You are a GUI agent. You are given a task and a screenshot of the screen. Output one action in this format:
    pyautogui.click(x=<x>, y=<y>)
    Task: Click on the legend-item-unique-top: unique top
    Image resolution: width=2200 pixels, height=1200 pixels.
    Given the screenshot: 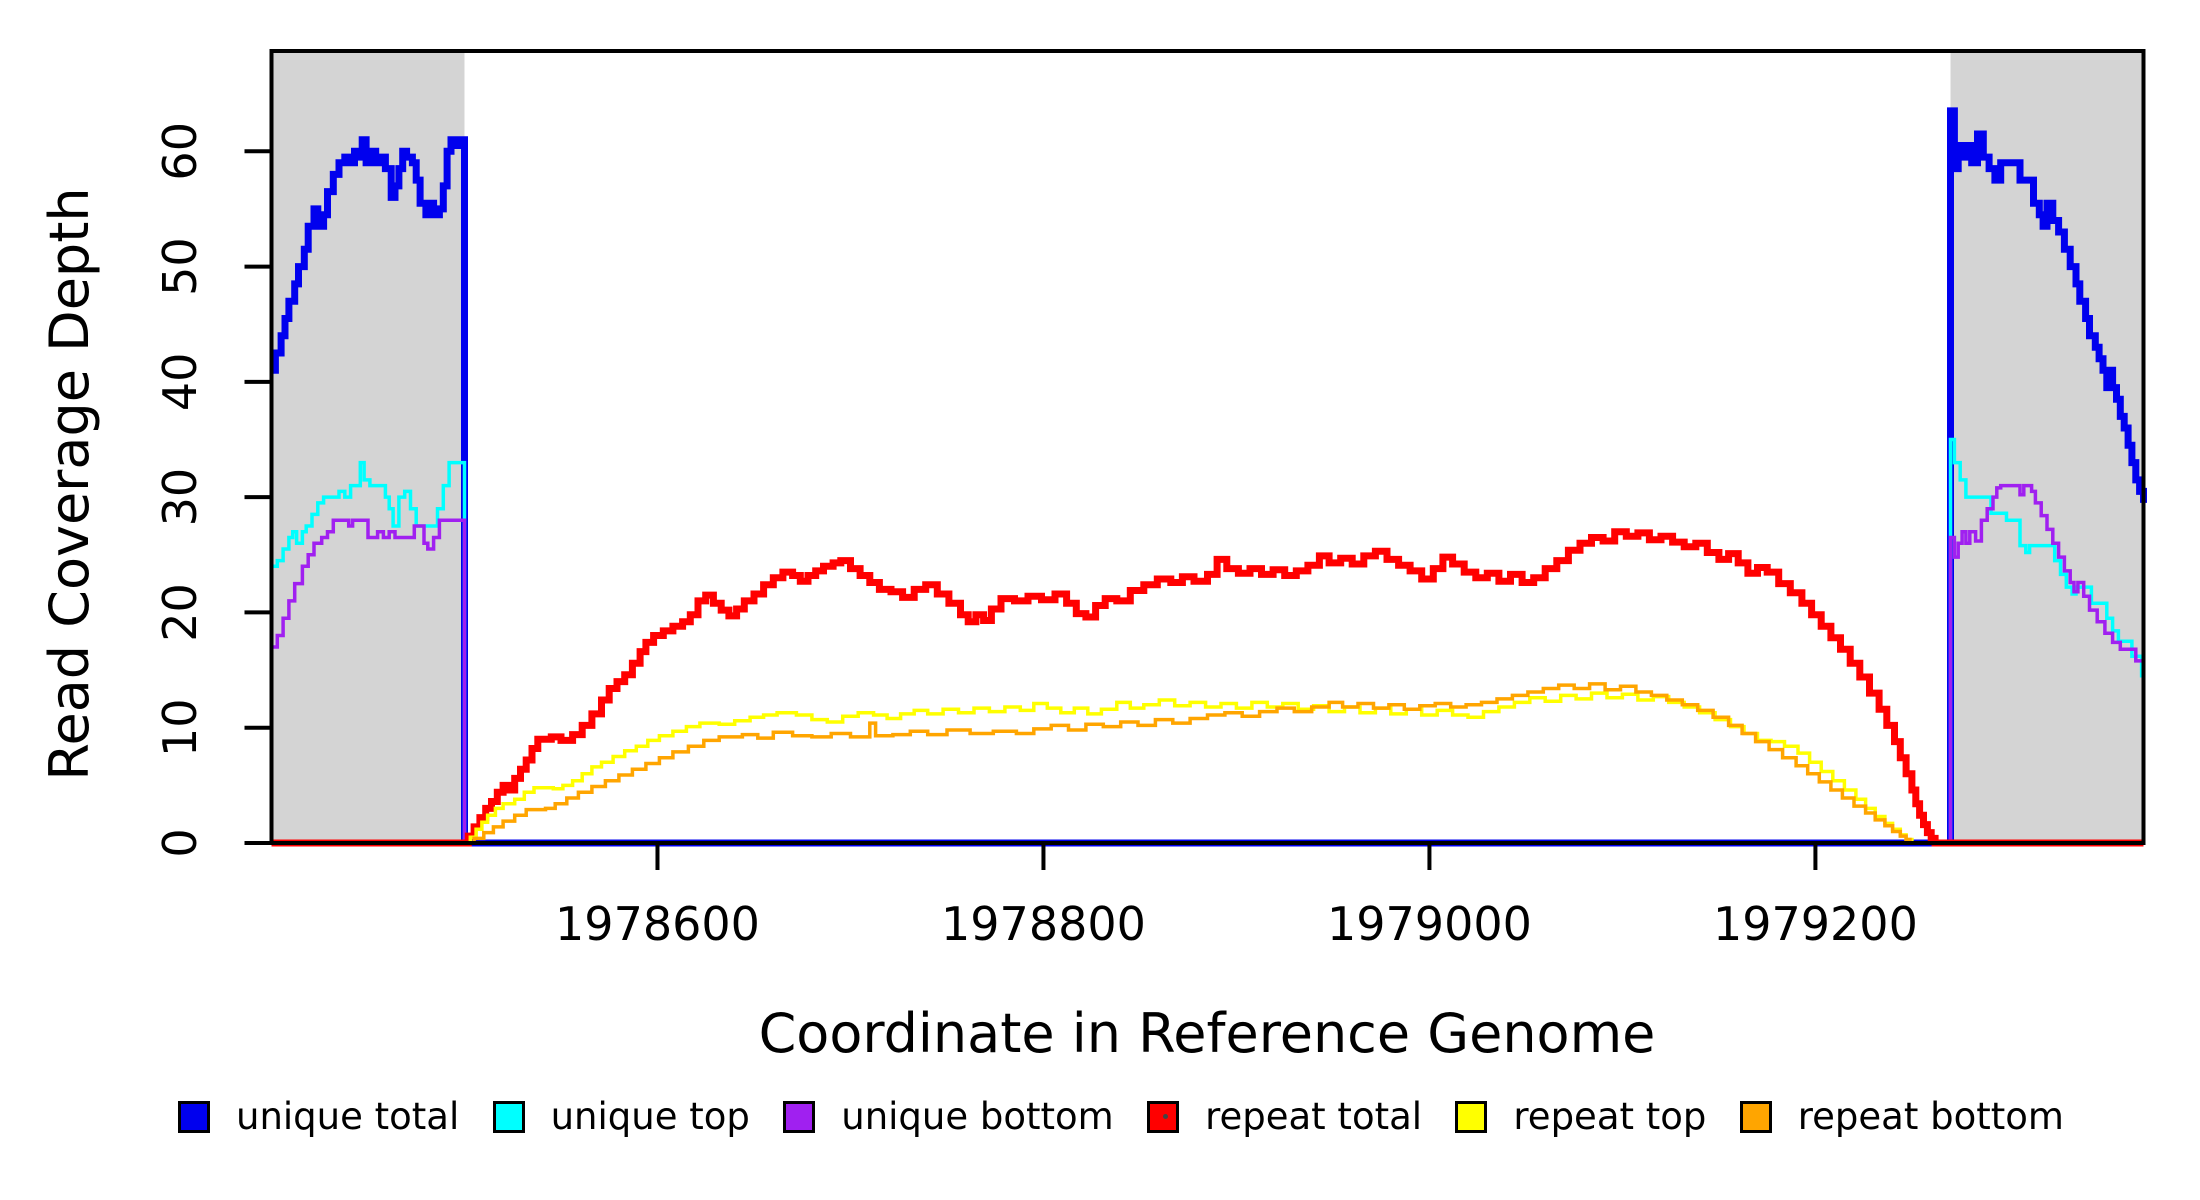 What is the action you would take?
    pyautogui.click(x=621, y=1116)
    